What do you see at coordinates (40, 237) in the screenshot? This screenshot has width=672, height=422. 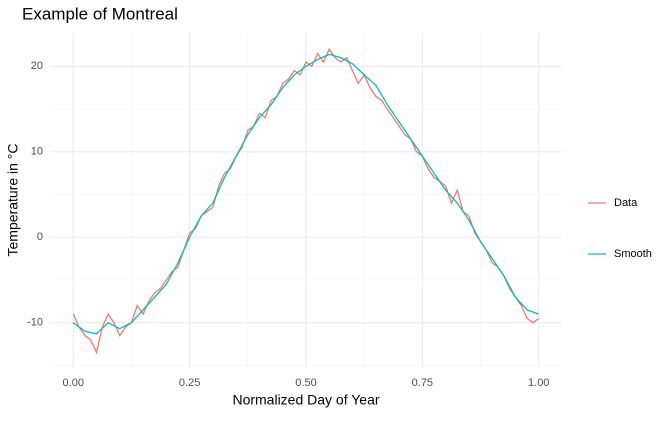 I see `y-tick-label: 0` at bounding box center [40, 237].